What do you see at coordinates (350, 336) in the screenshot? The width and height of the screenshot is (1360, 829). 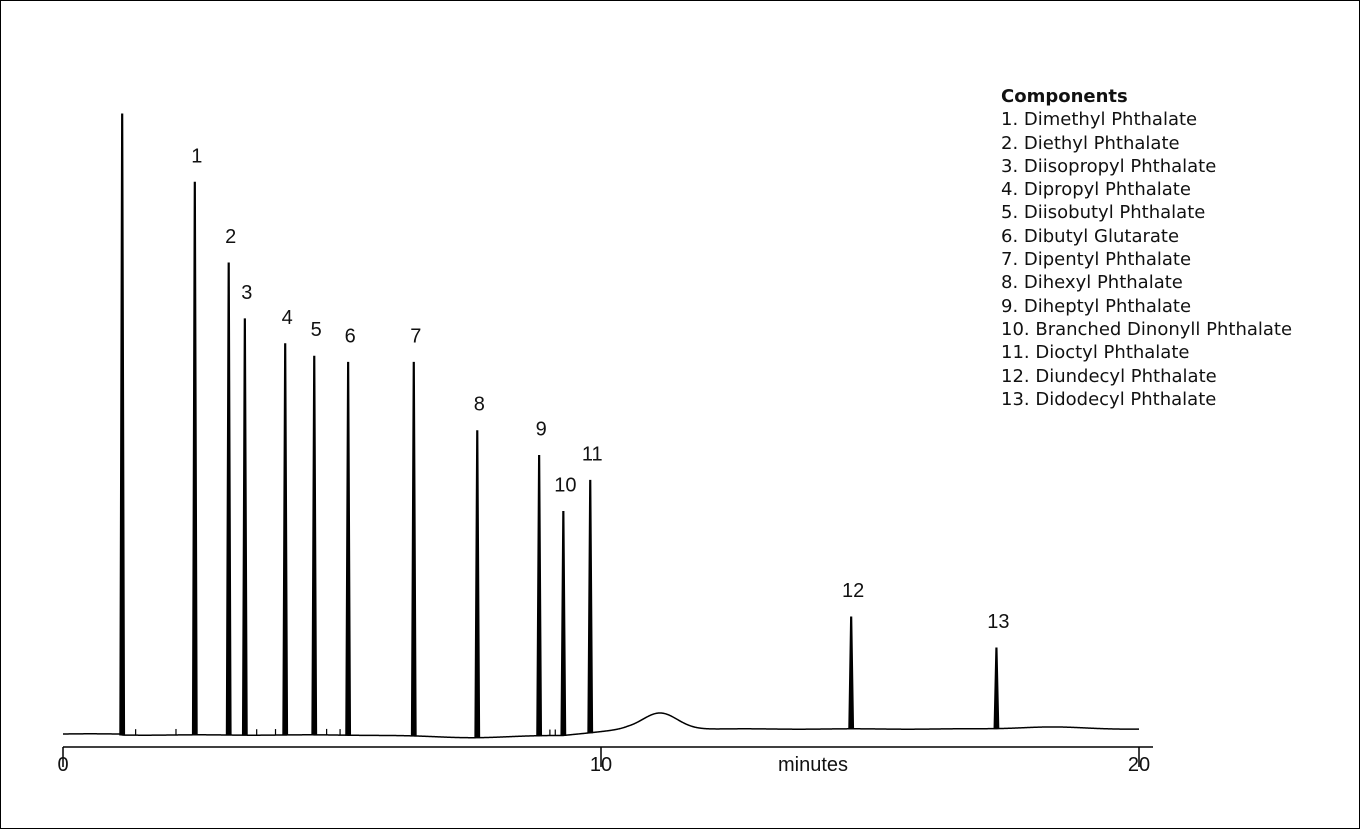 I see `peak-label: 6` at bounding box center [350, 336].